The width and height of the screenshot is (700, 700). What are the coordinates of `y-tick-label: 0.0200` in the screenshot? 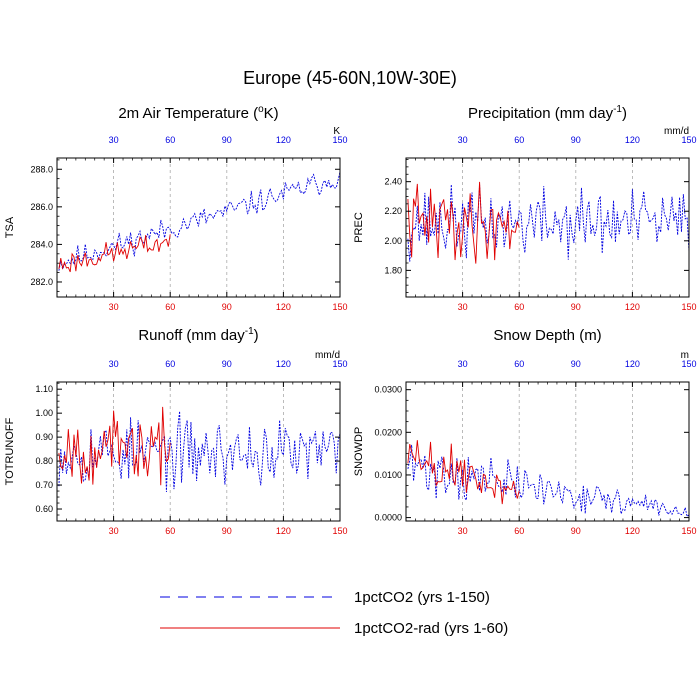 It's located at (388, 432).